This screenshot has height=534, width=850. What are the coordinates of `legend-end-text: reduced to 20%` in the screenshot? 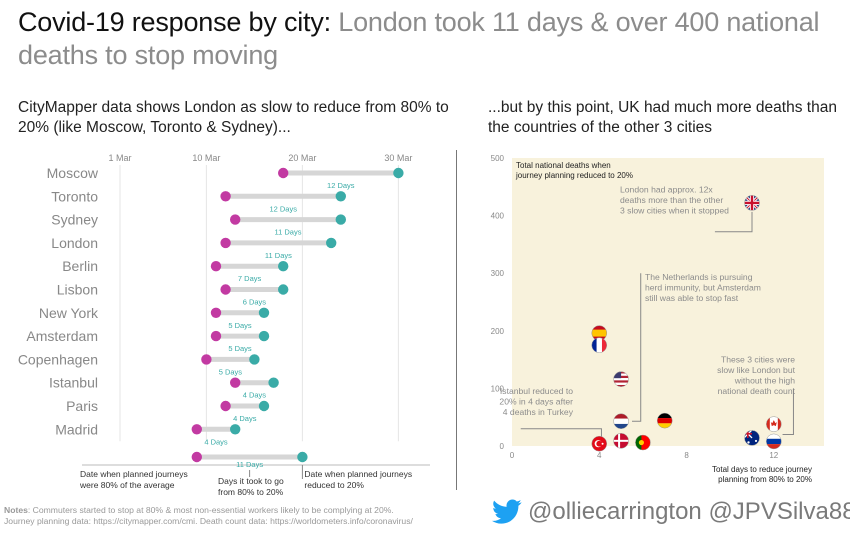 It's located at (334, 485).